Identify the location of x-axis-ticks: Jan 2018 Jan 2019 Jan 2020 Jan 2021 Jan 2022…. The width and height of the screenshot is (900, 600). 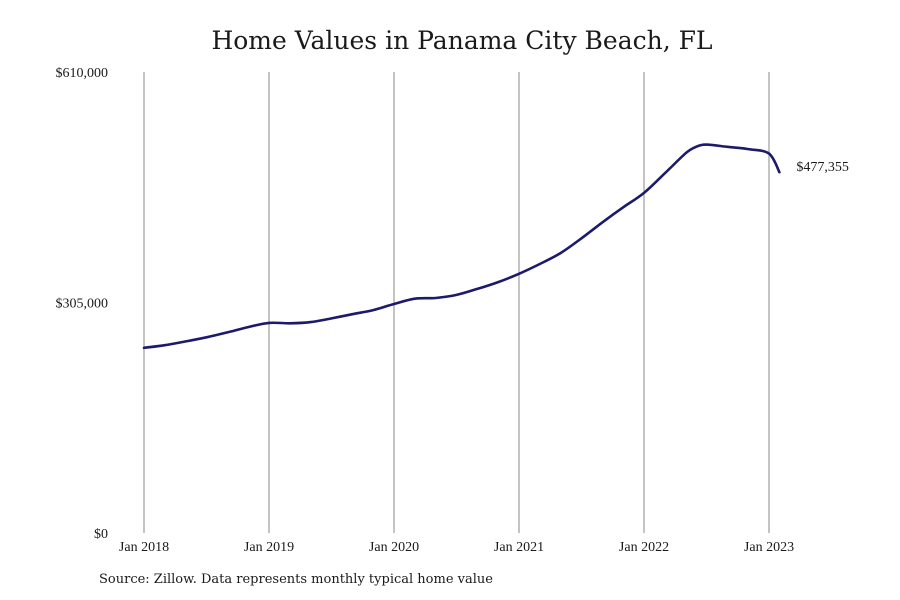
(456, 547).